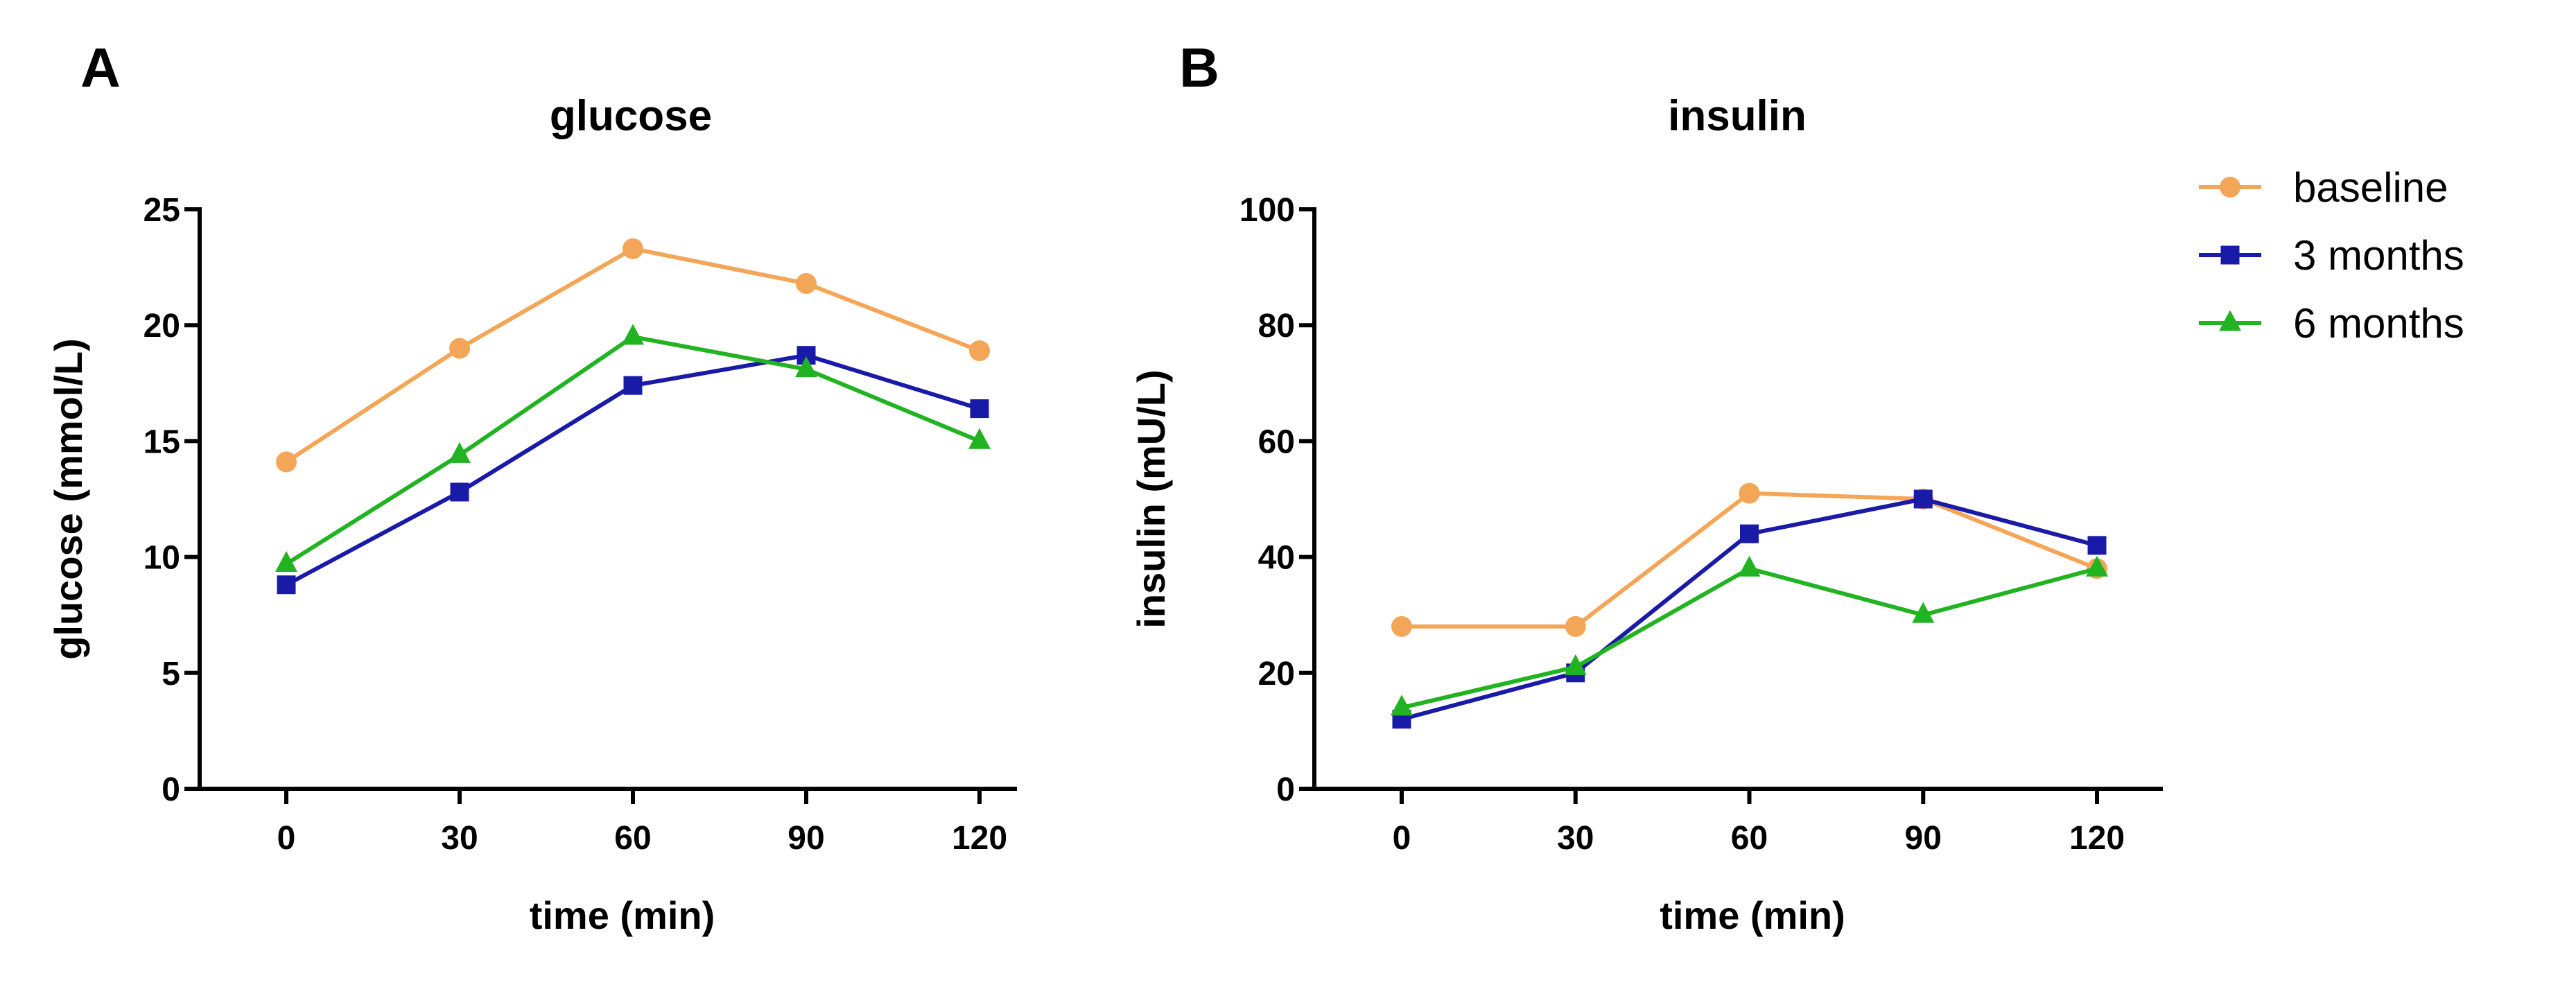 Image resolution: width=2576 pixels, height=987 pixels. I want to click on panel-letter: B, so click(1199, 67).